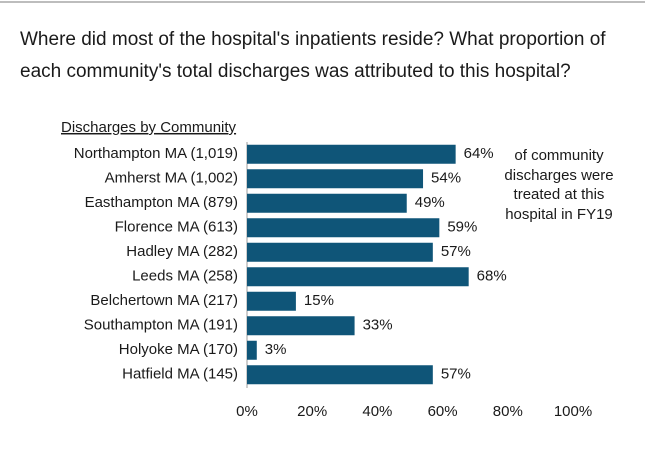 This screenshot has height=455, width=645. I want to click on x-tick-label: 80%, so click(508, 411).